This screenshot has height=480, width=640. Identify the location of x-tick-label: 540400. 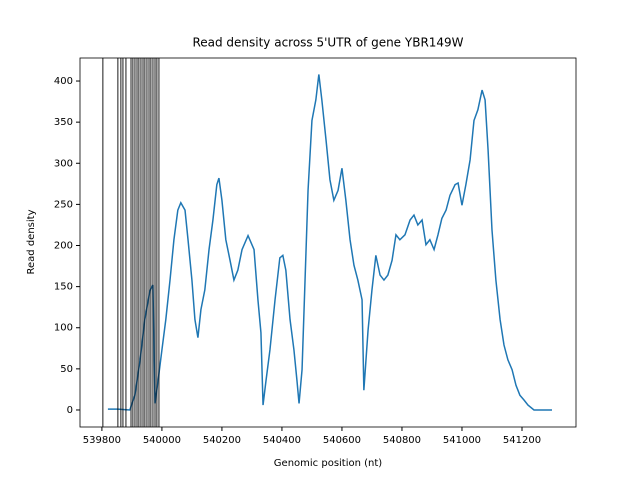
(282, 440).